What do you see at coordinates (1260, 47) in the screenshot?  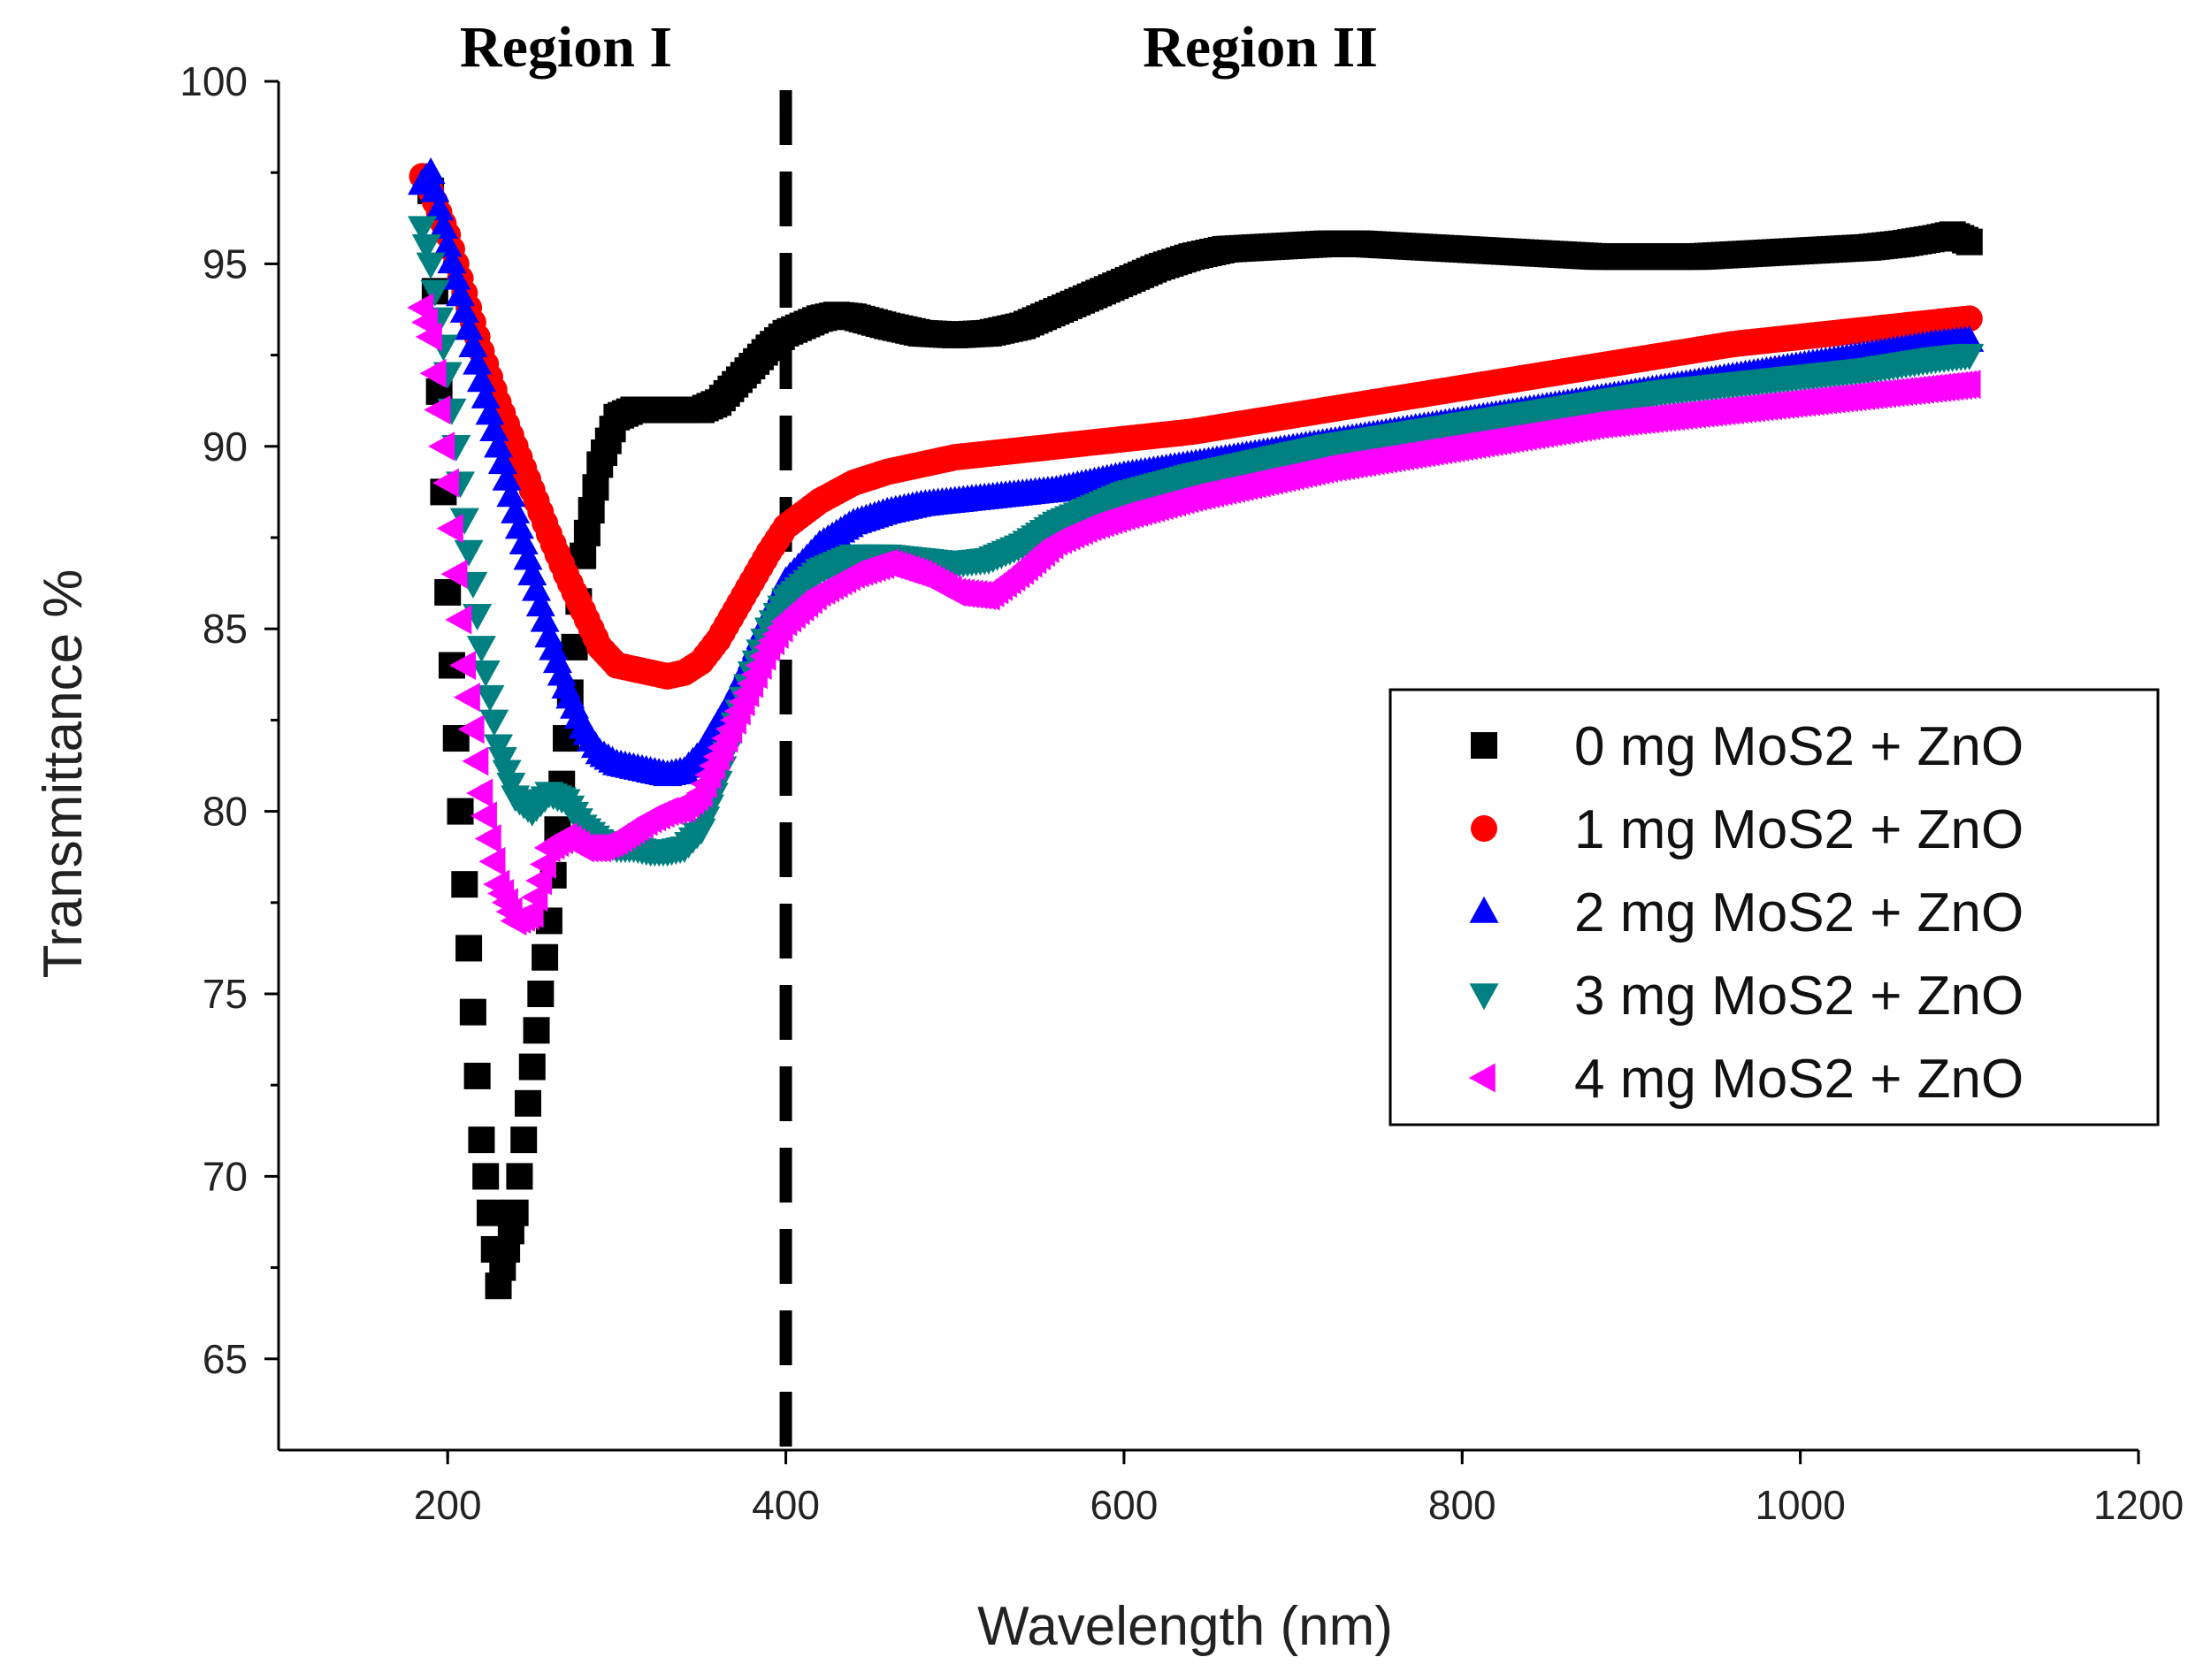 I see `region-label-2: Region II` at bounding box center [1260, 47].